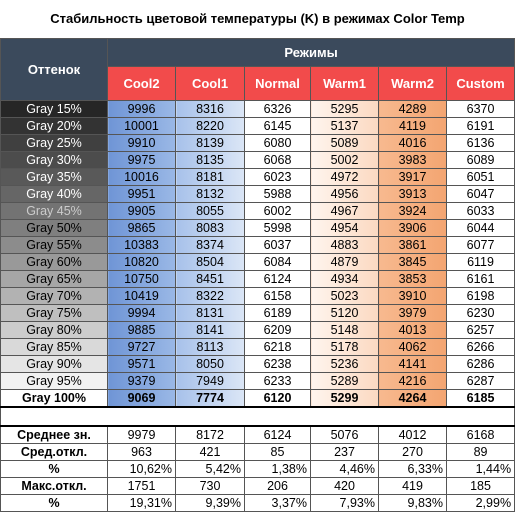 The height and width of the screenshot is (512, 515). Describe the element at coordinates (210, 143) in the screenshot. I see `value-cell: 8139` at that location.